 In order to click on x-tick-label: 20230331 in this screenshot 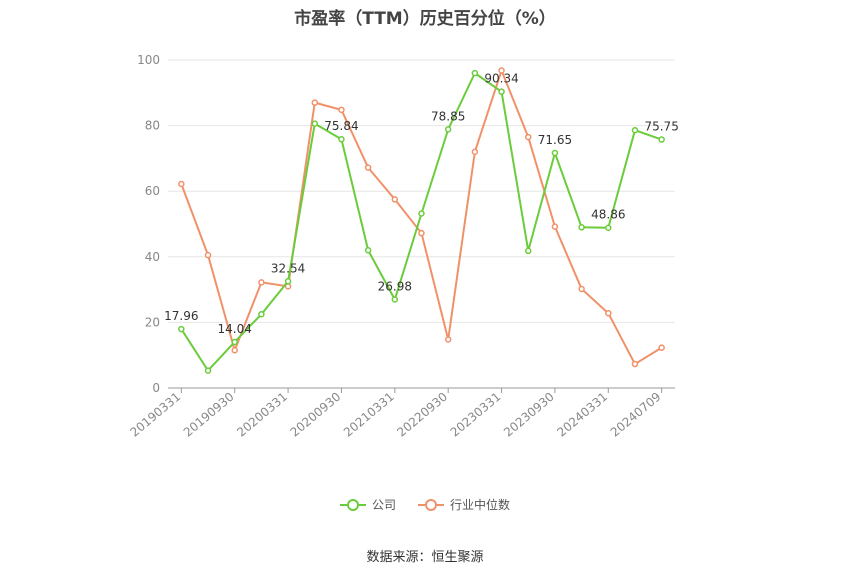, I will do `click(476, 415)`.